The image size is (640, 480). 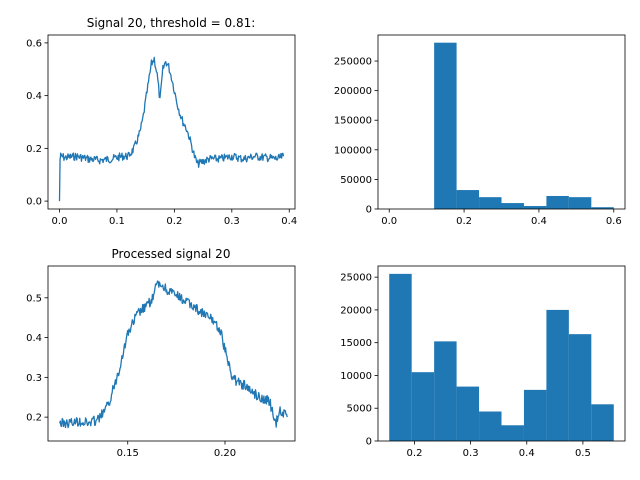 I want to click on processed-histogram-xtick-label: 0.4, so click(x=527, y=453).